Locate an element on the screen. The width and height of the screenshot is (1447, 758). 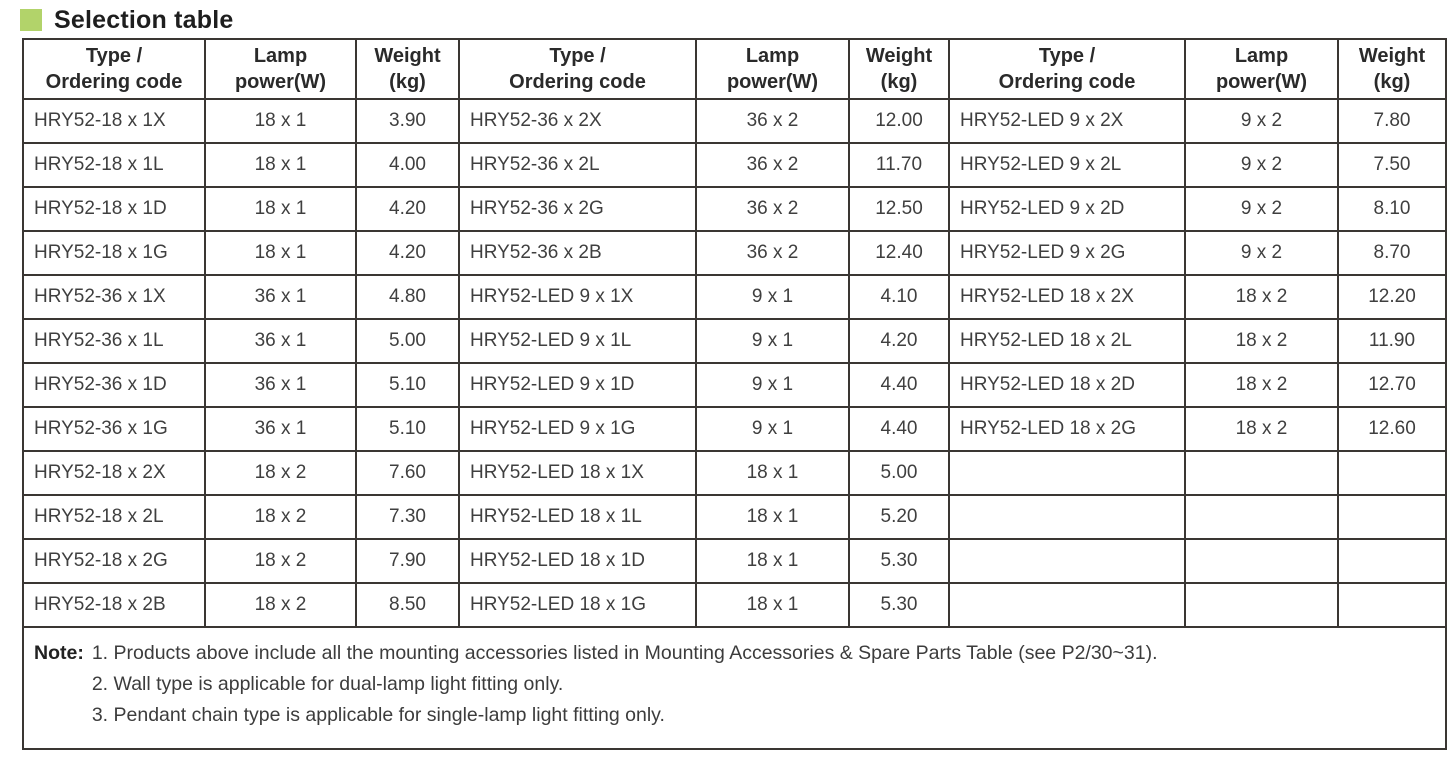
cell-weight: 5.20 is located at coordinates (899, 517).